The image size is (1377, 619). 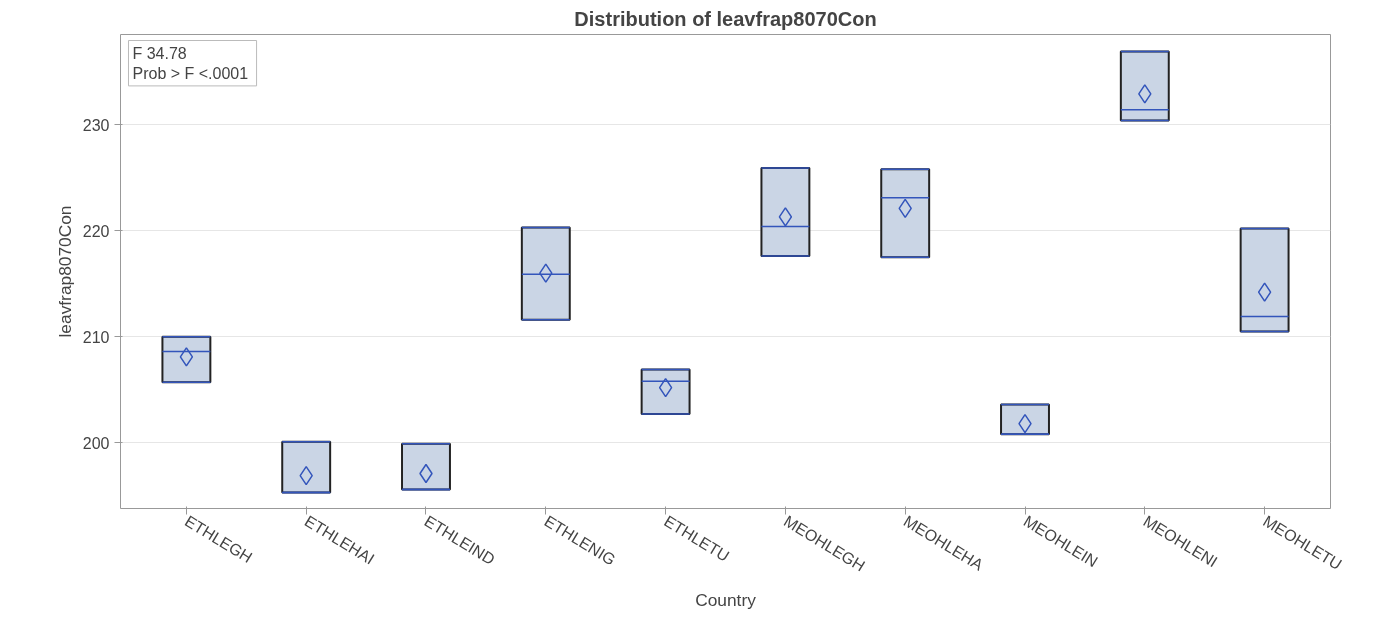 I want to click on y-axis-title: leavfrap8070Con, so click(x=64, y=271).